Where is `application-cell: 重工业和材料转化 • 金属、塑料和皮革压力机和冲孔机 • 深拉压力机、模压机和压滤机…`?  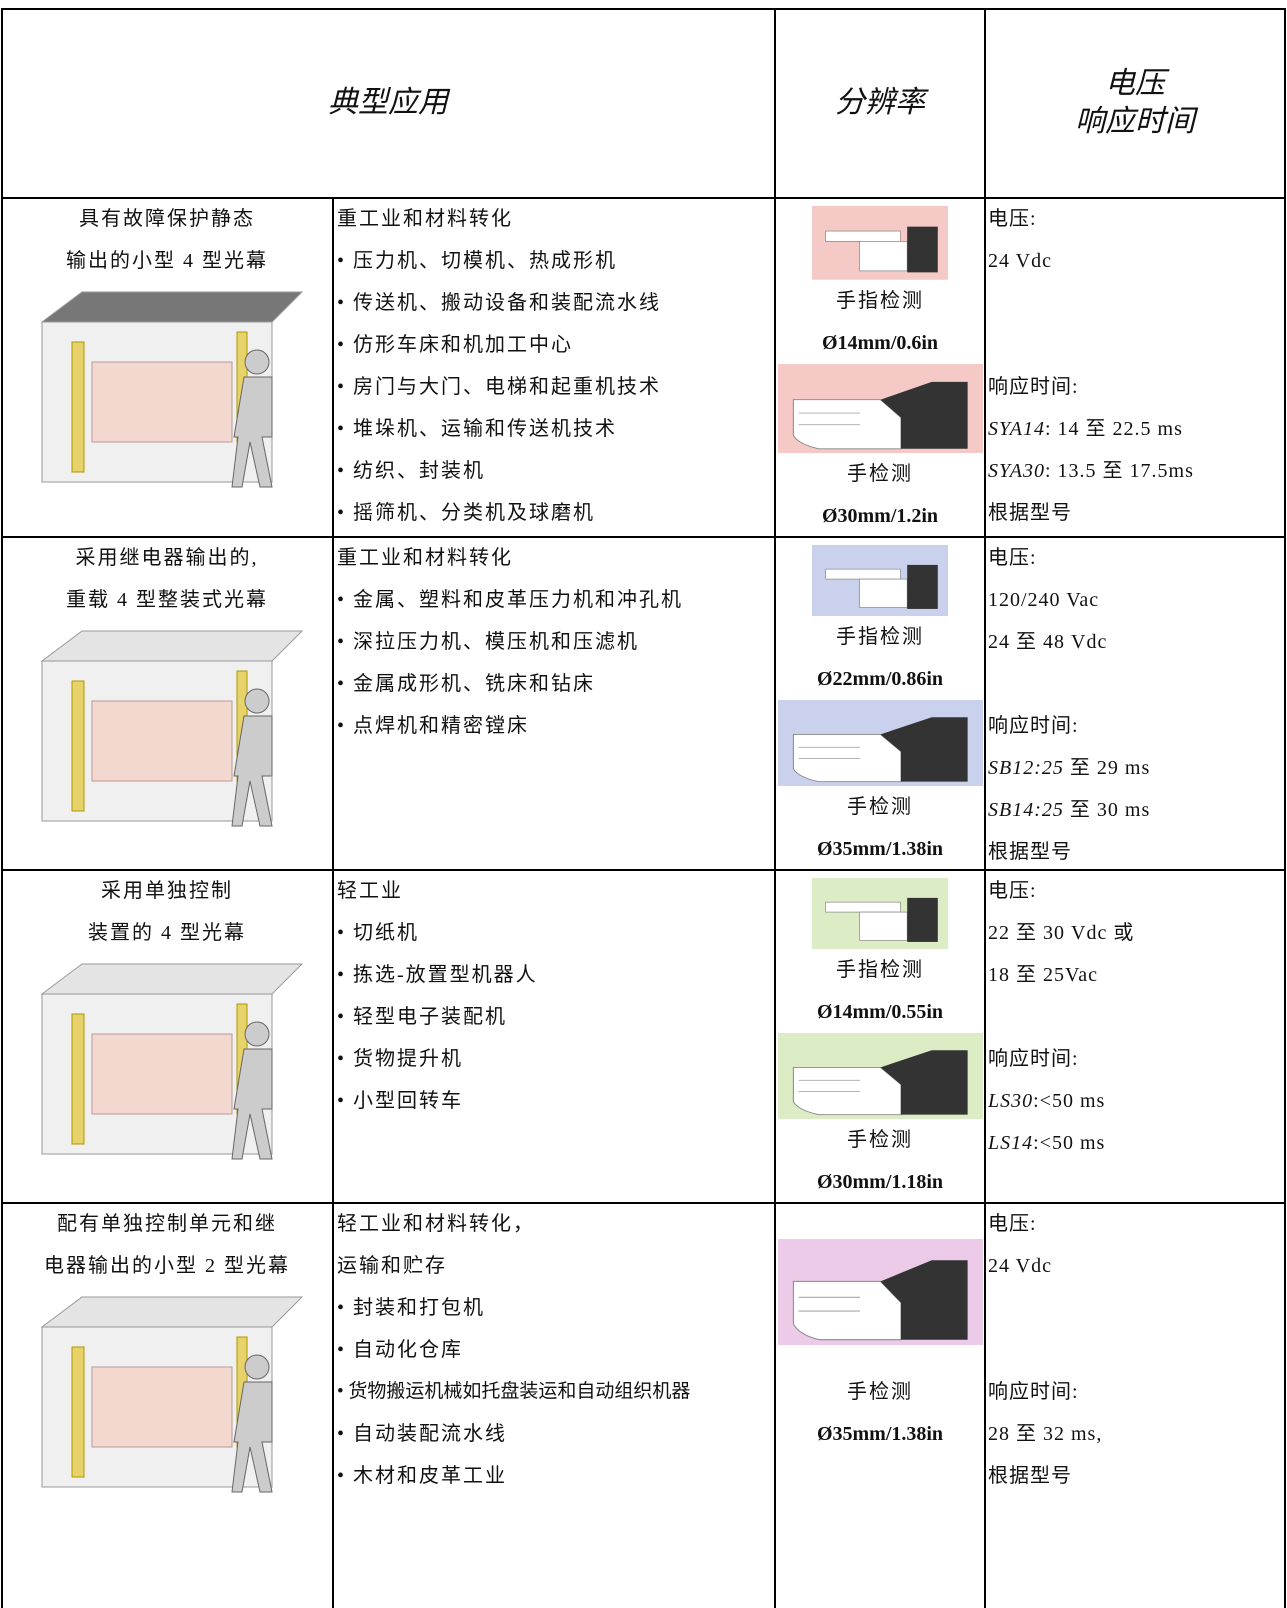 application-cell: 重工业和材料转化 • 金属、塑料和皮革压力机和冲孔机 • 深拉压力机、模压机和压滤机… is located at coordinates (555, 703).